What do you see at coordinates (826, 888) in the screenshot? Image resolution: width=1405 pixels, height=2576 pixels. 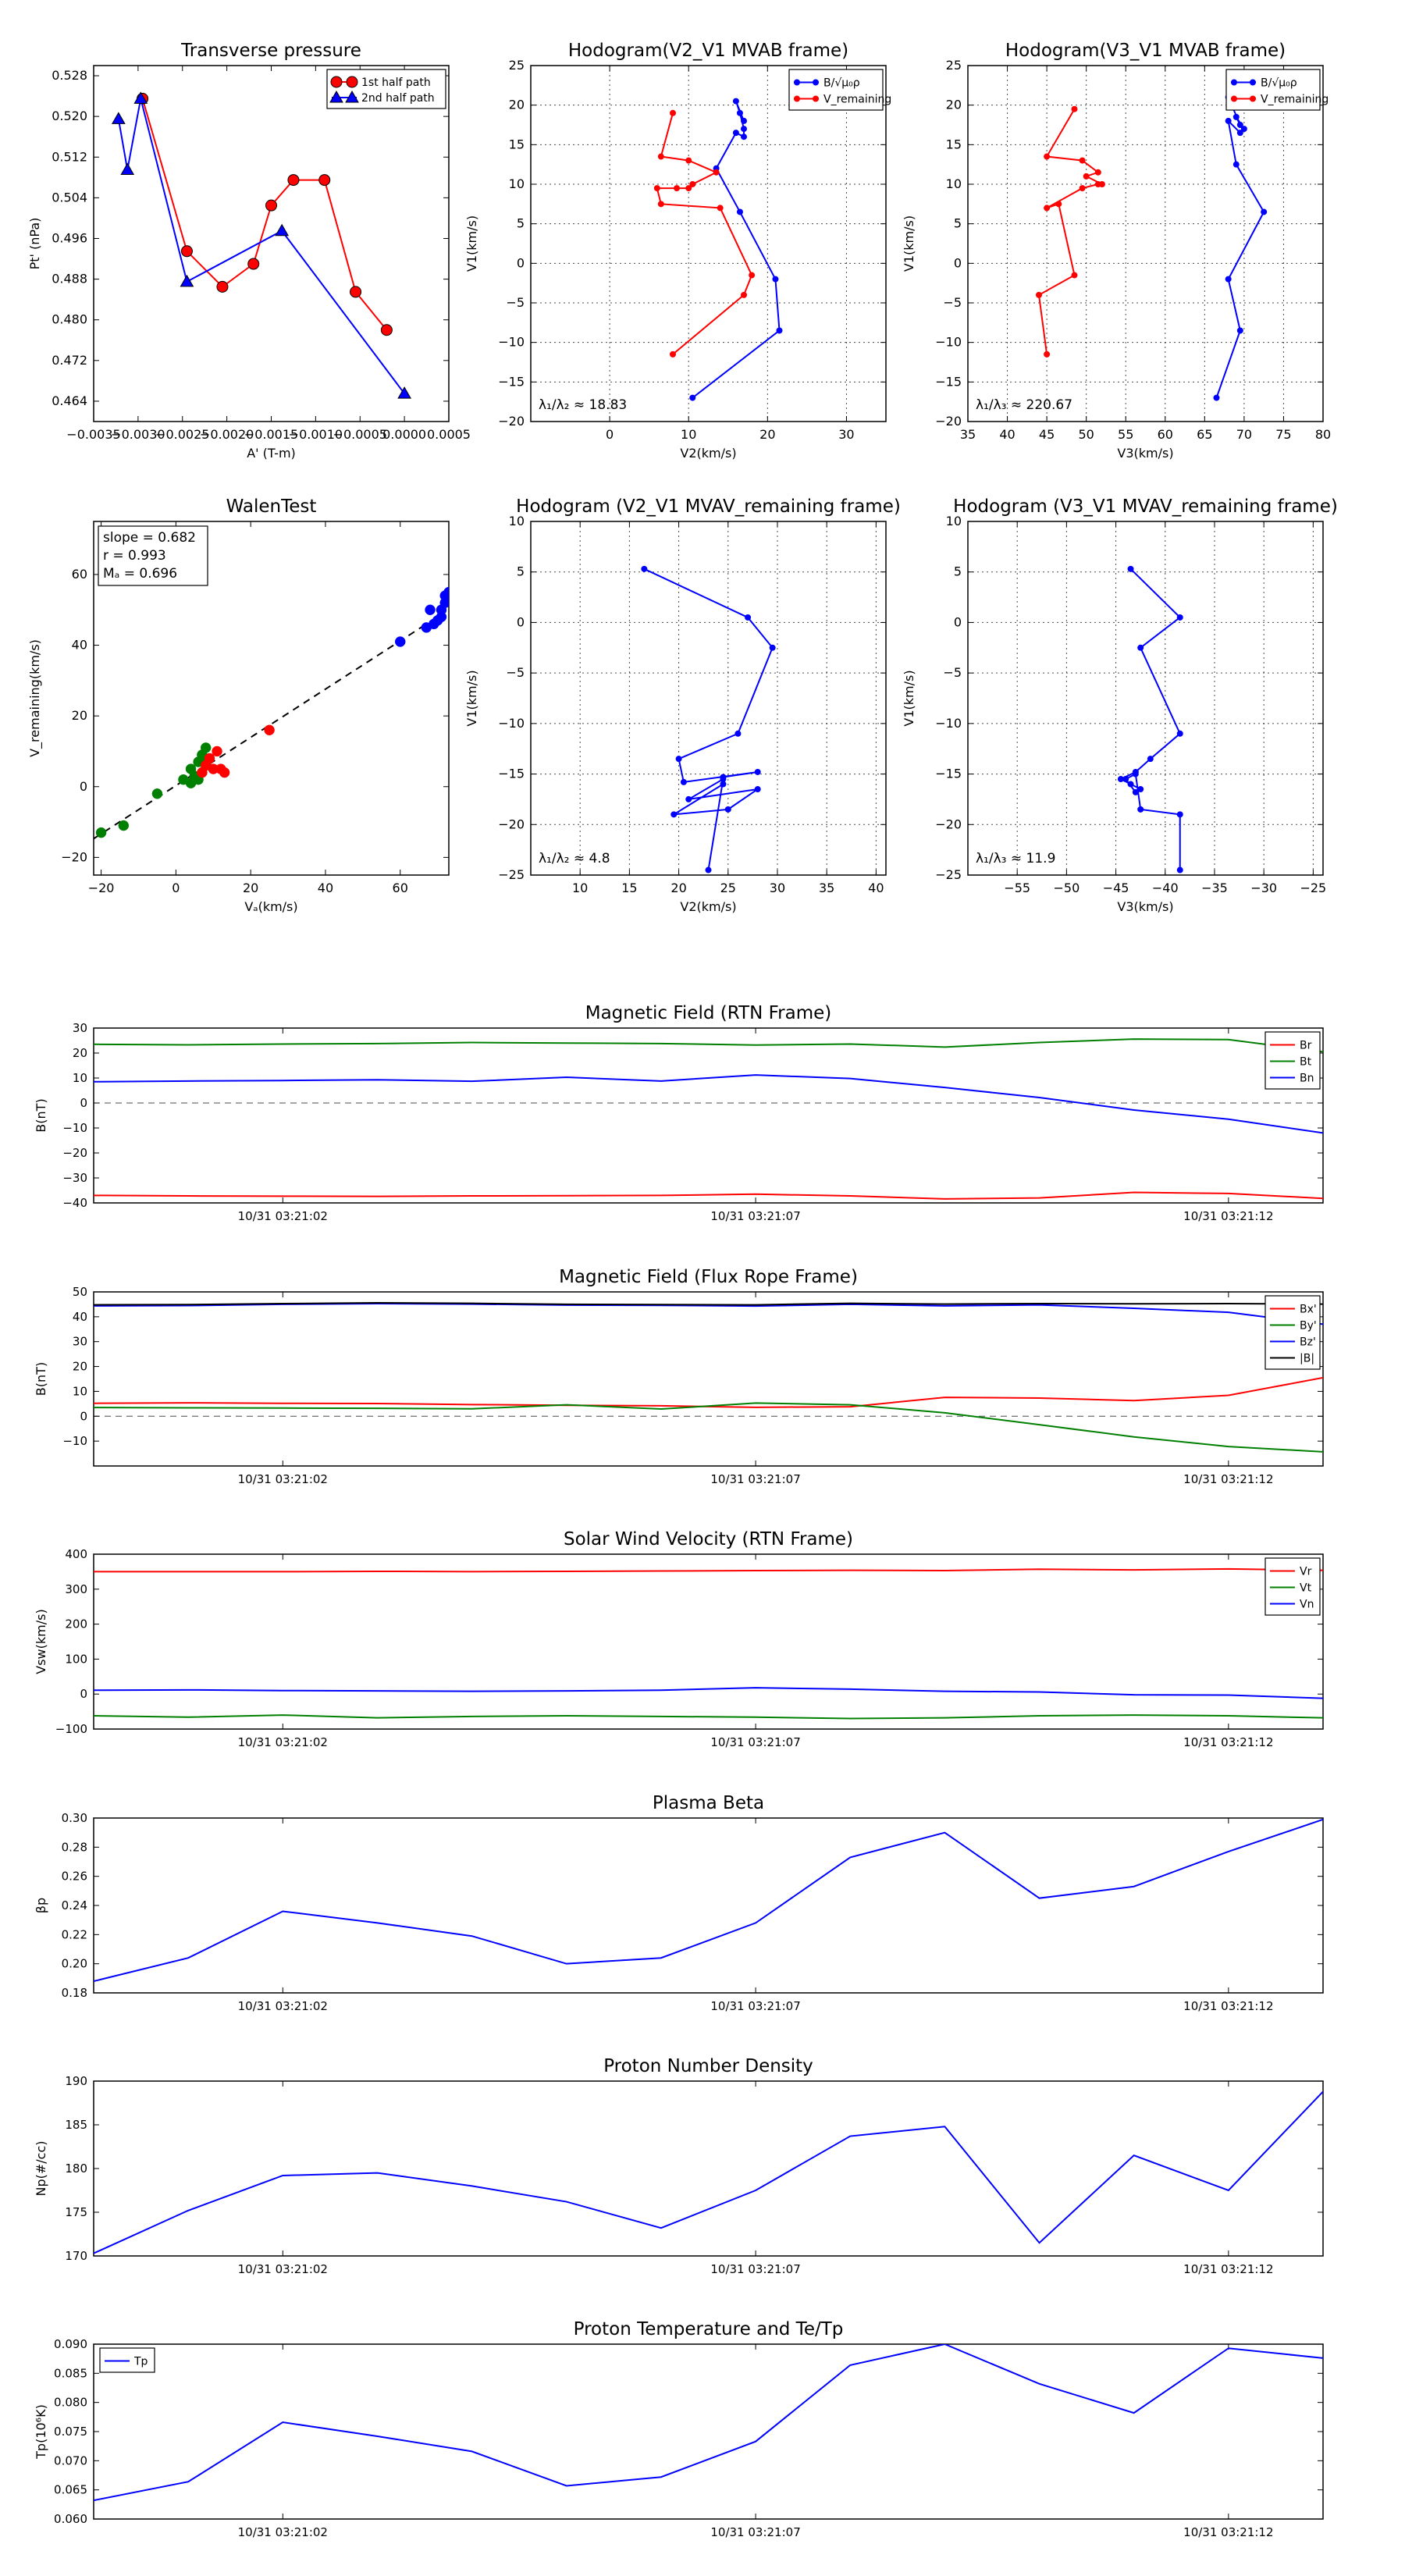 I see `x-tick-label: 35` at bounding box center [826, 888].